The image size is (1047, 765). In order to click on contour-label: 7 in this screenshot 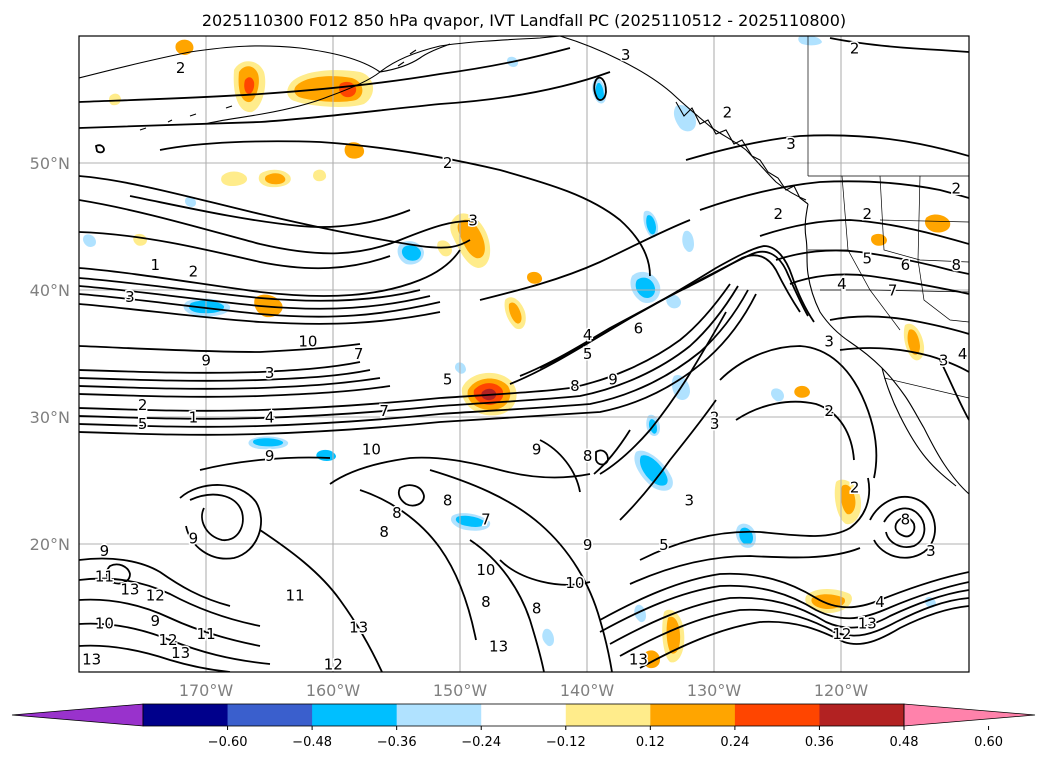, I will do `click(893, 290)`.